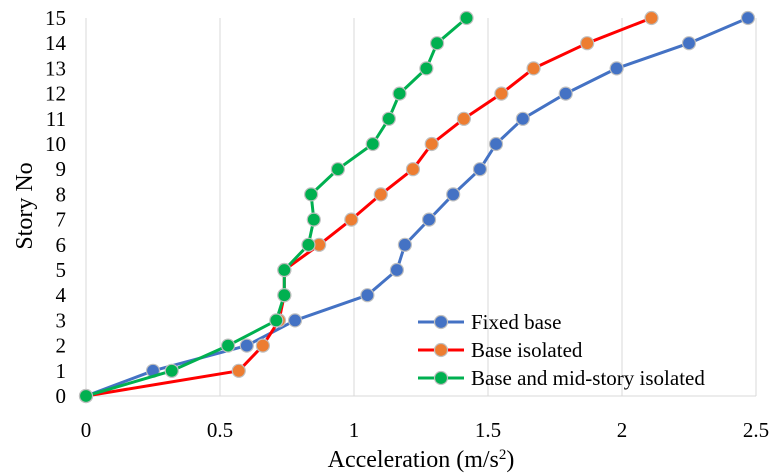  What do you see at coordinates (61, 194) in the screenshot?
I see `y-tick-label: 8` at bounding box center [61, 194].